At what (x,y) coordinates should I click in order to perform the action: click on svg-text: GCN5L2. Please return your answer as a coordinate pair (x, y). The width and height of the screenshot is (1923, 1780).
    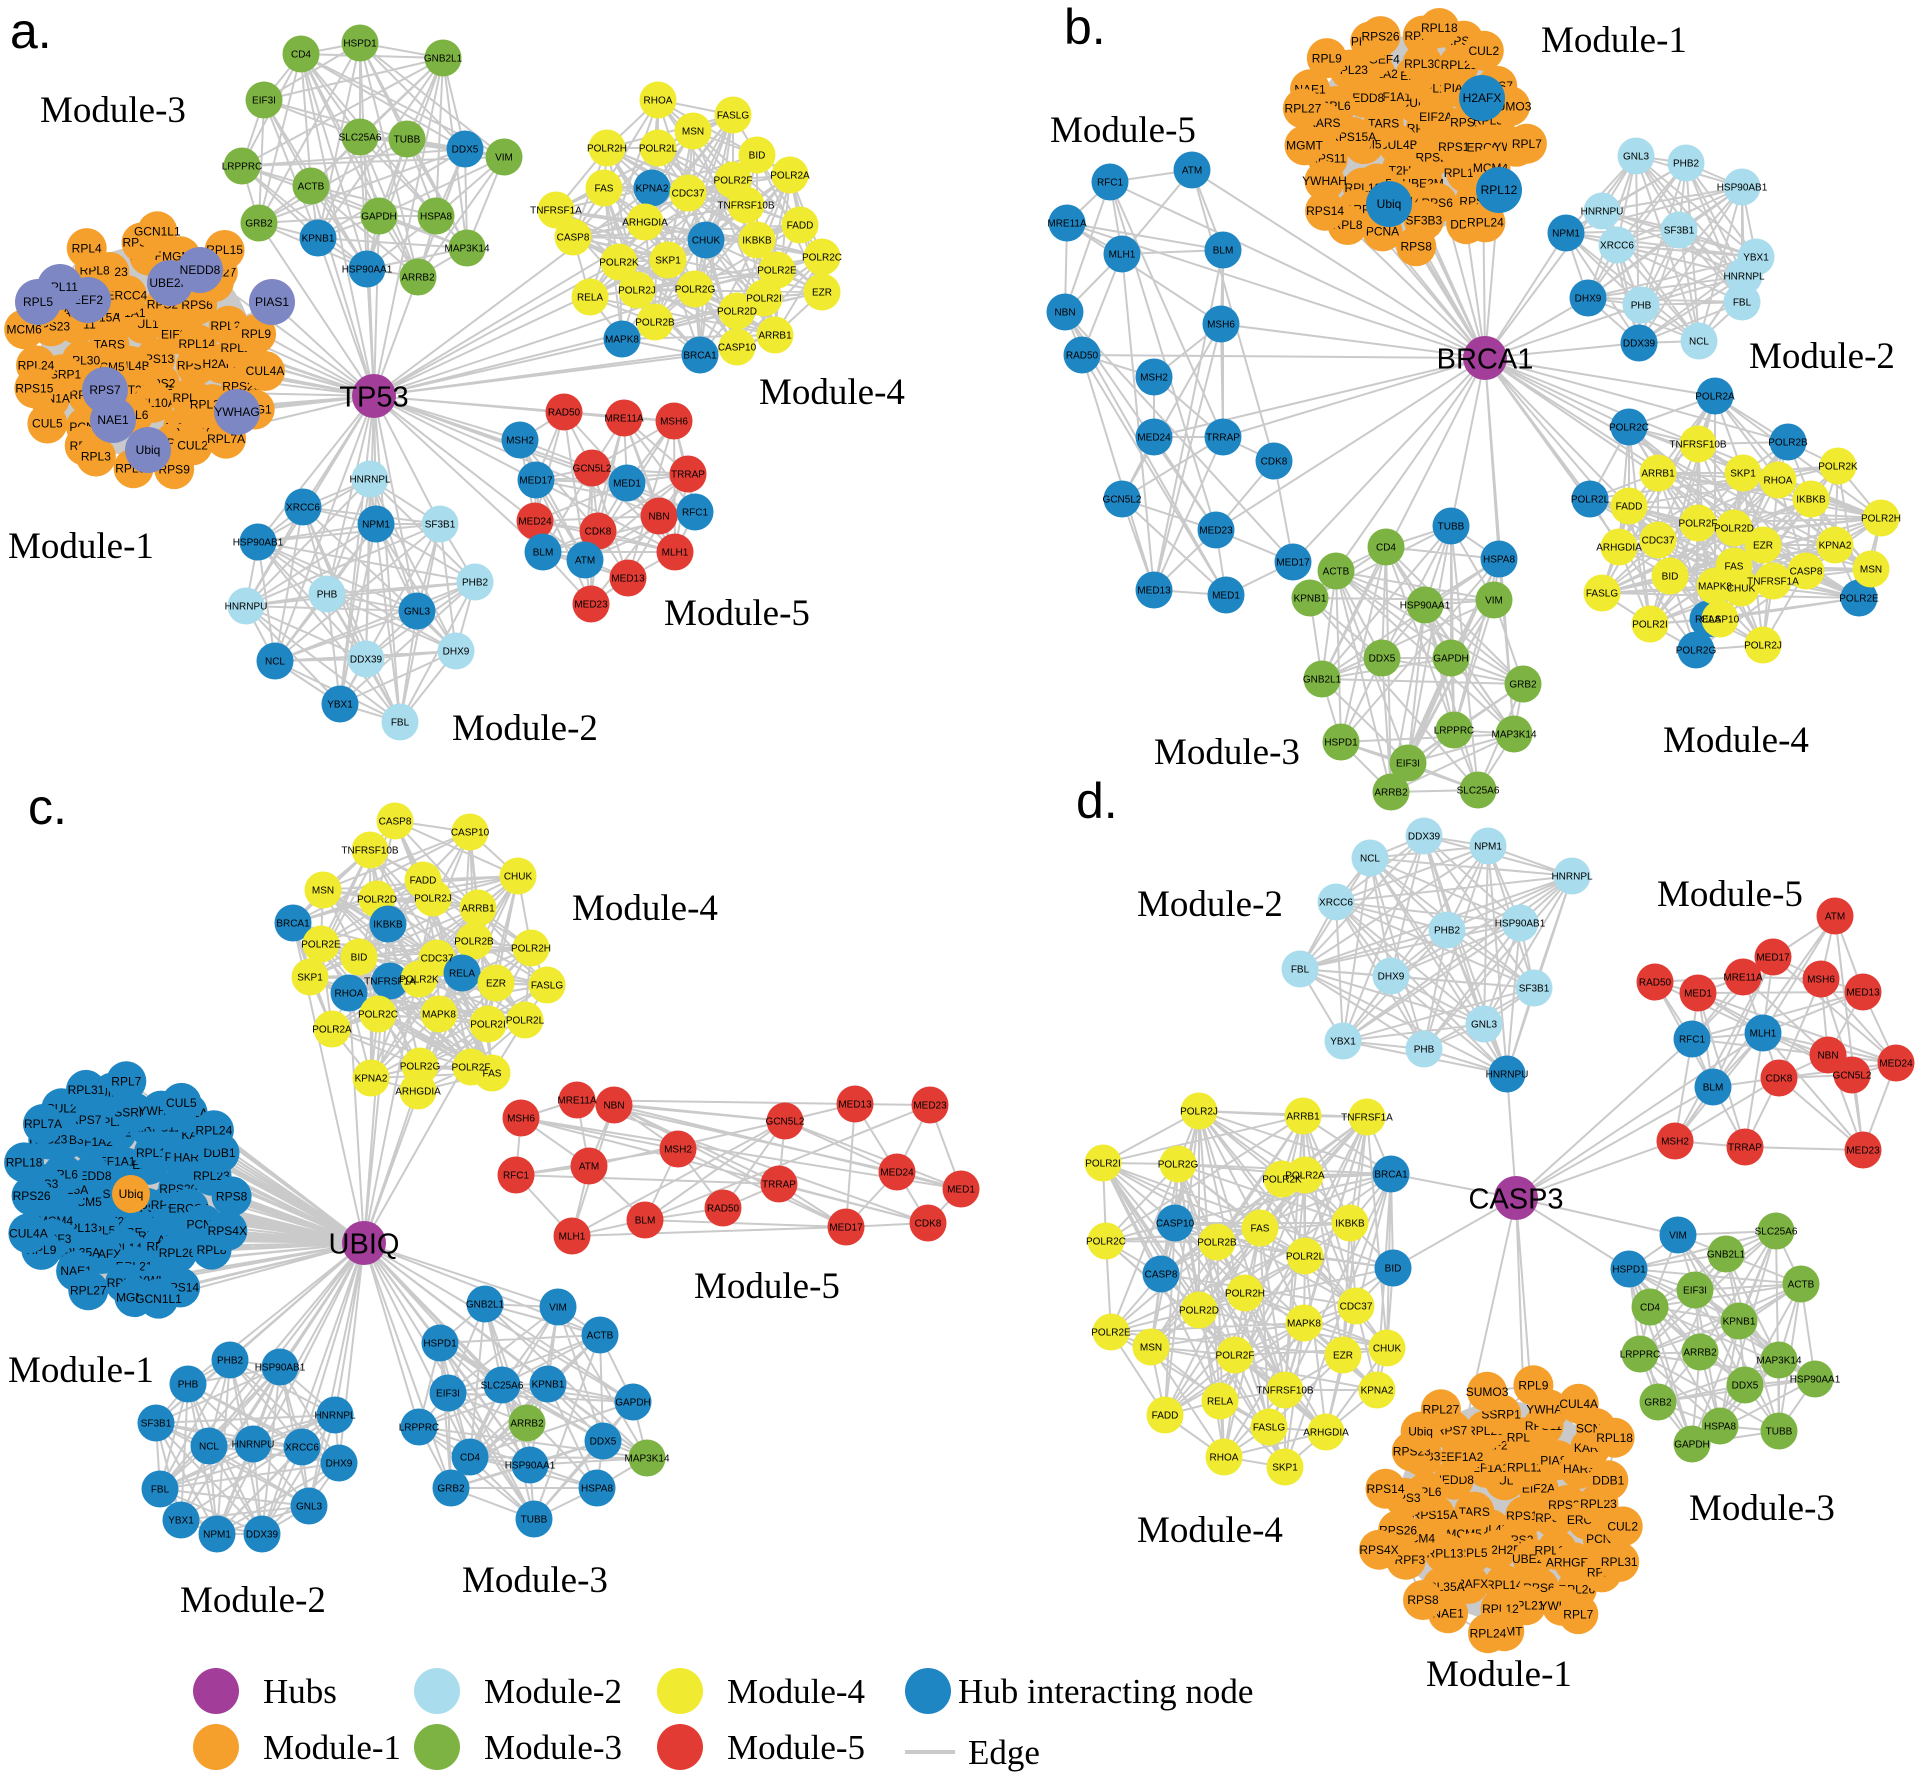
    Looking at the image, I should click on (785, 1122).